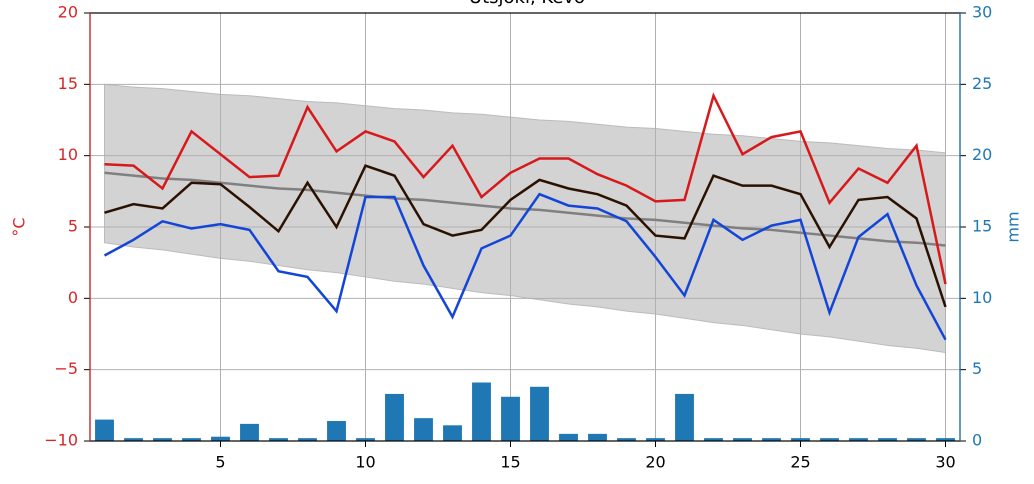 The width and height of the screenshot is (1034, 484). I want to click on y2-tick-label: 15, so click(982, 226).